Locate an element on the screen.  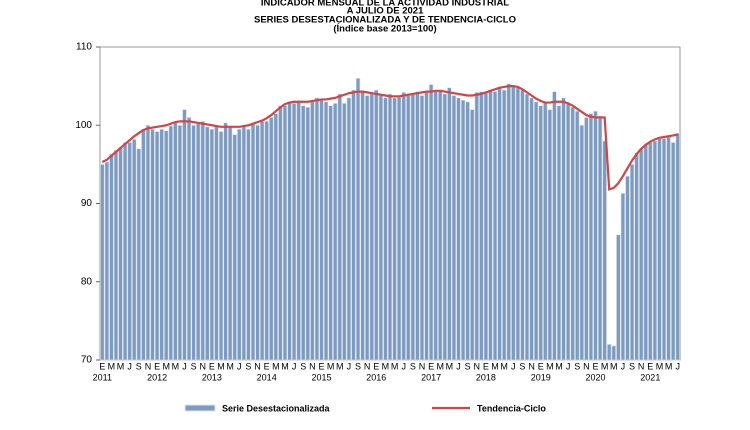
y-tick-label: 80 is located at coordinates (87, 281).